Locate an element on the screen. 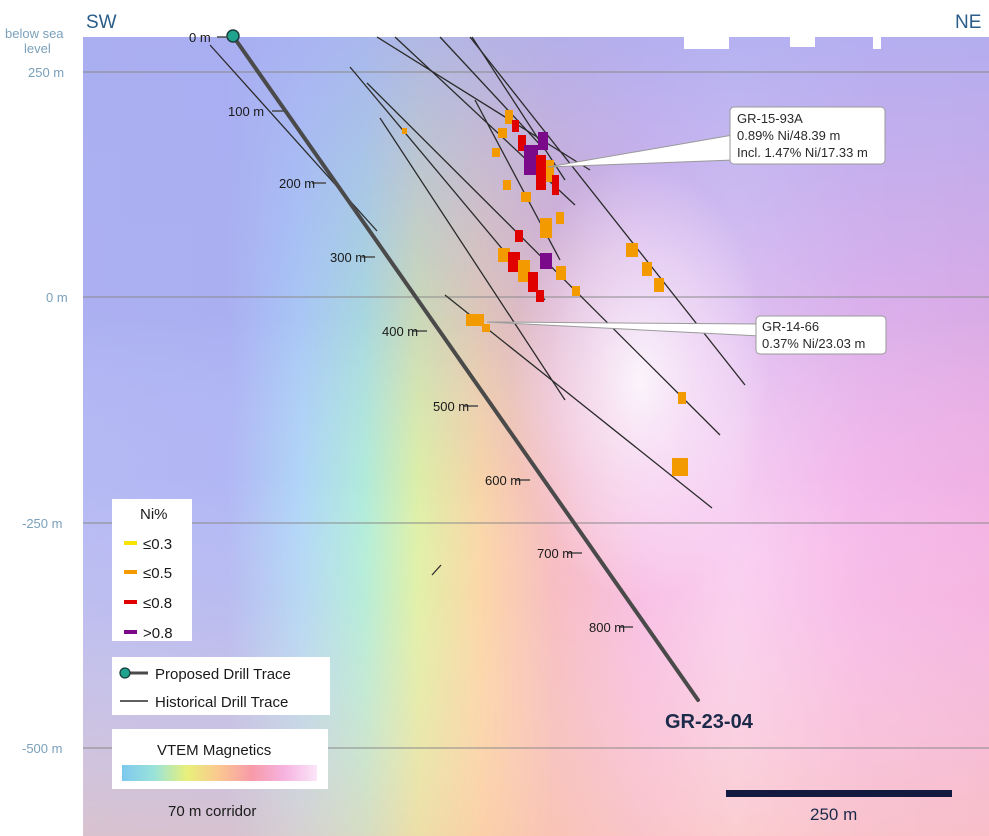 The width and height of the screenshot is (989, 836). legend-label-le-0-3: ≤0.3 is located at coordinates (157, 544).